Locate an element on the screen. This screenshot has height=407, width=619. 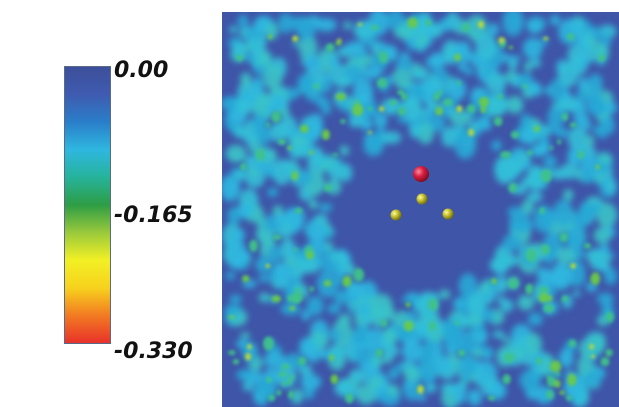
colorbar-tick-max: 0.00 is located at coordinates (141, 70).